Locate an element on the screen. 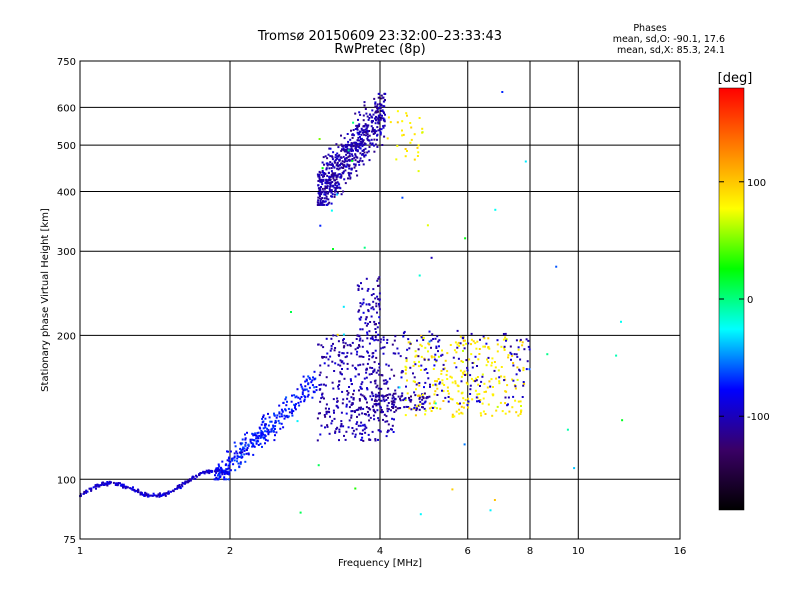  phase-stats-heading: Phases is located at coordinates (649, 28).